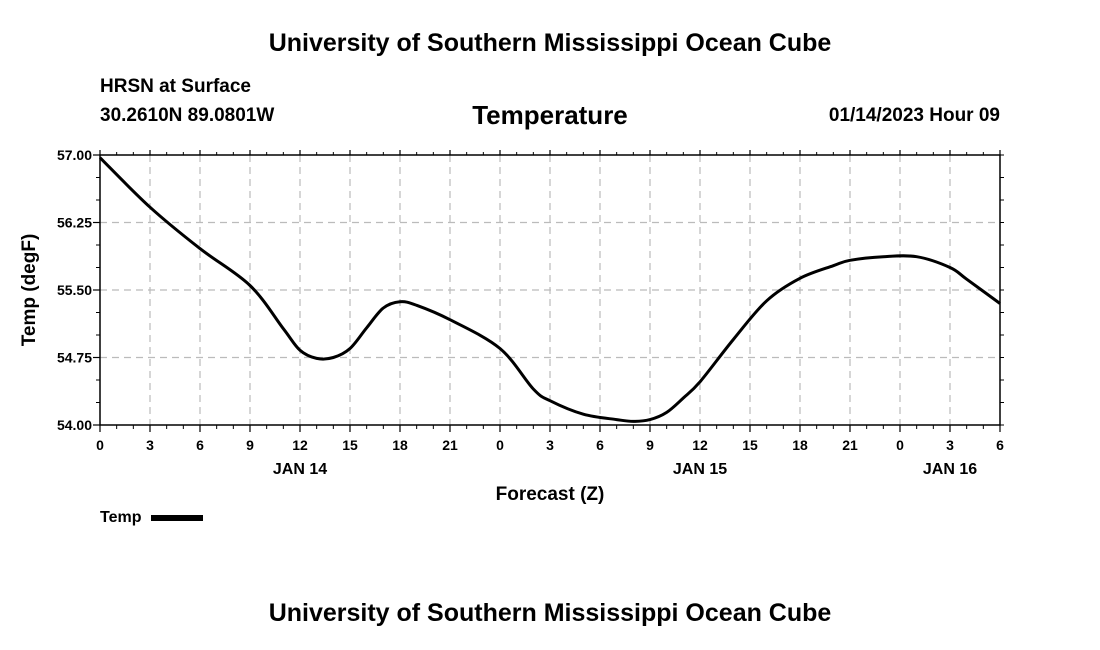  What do you see at coordinates (550, 494) in the screenshot?
I see `x-axis-title: Forecast (Z)` at bounding box center [550, 494].